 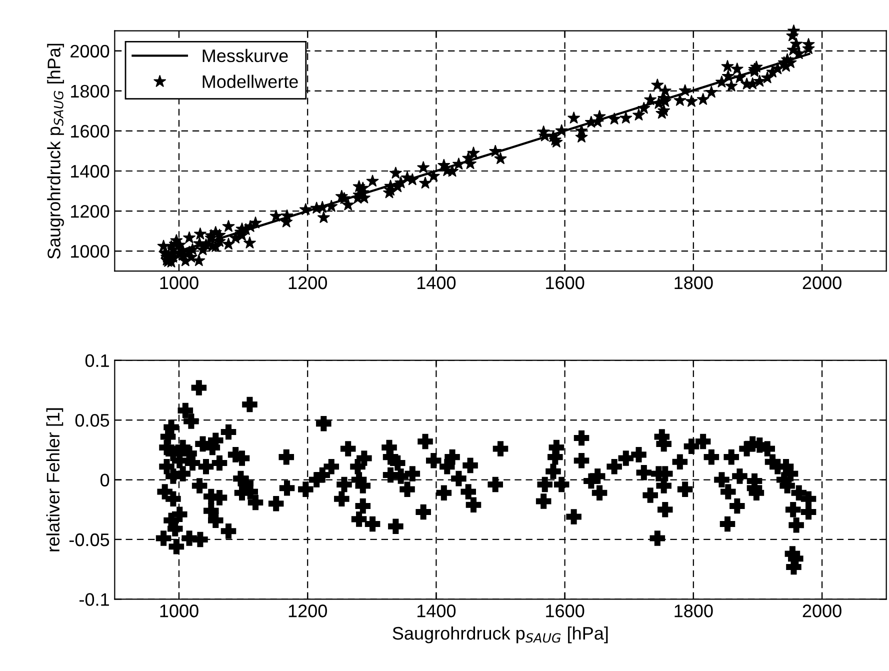 I want to click on y-tick-label: 1400, so click(x=90, y=171).